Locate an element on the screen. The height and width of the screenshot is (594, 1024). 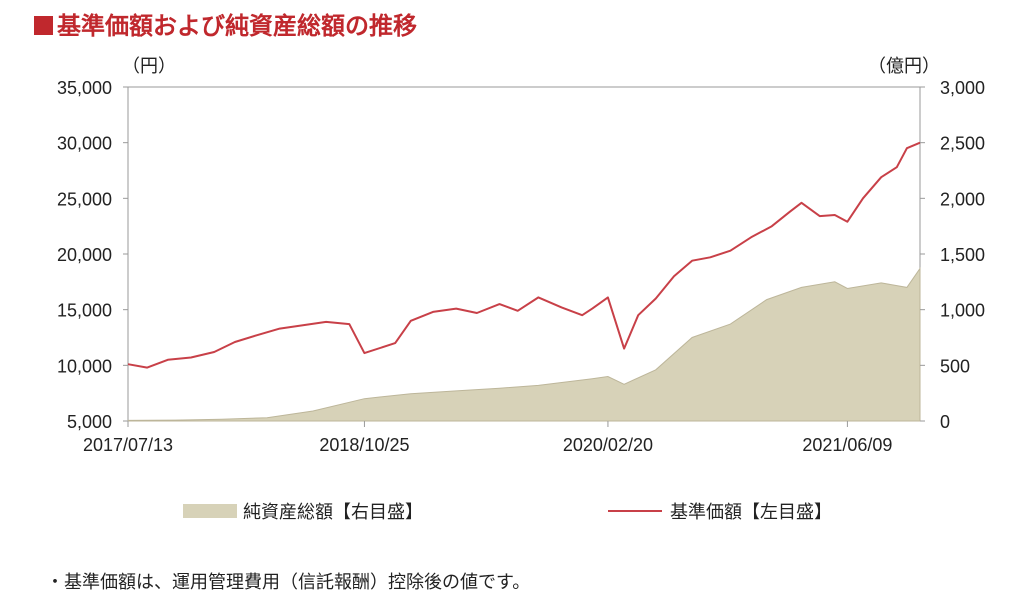
legend-area-swatch is located at coordinates (210, 511).